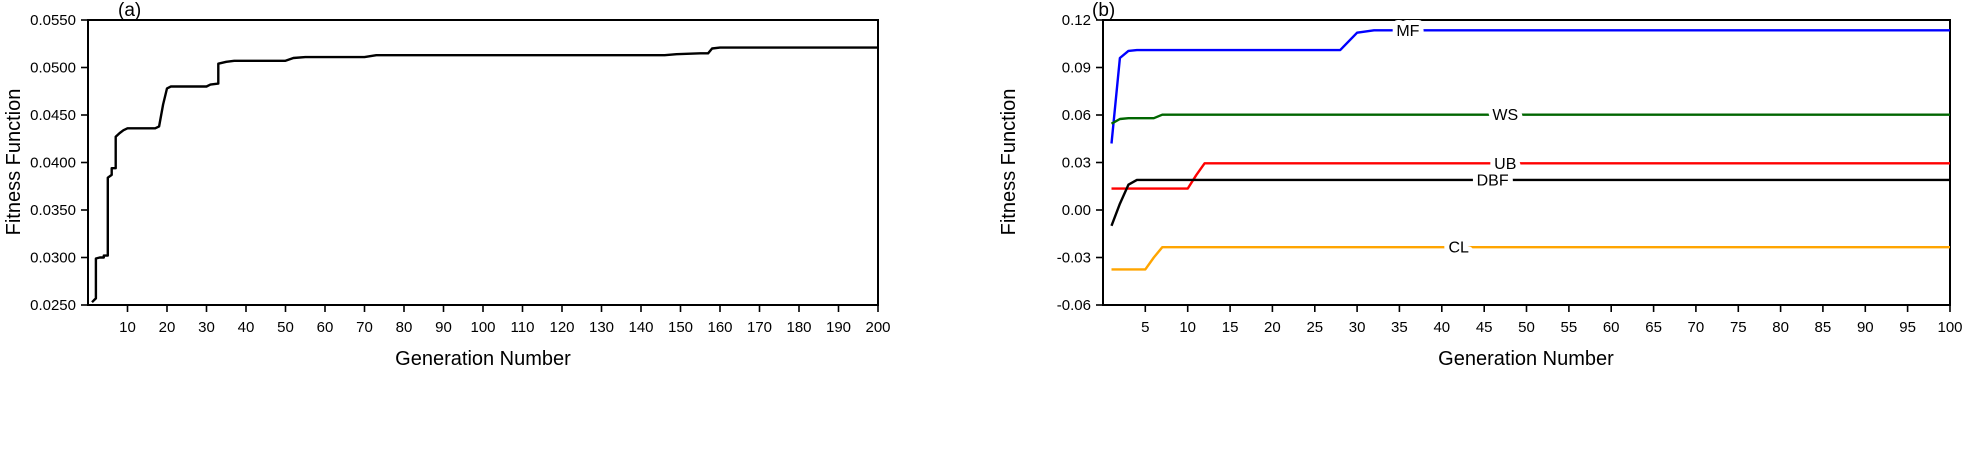 Image resolution: width=1968 pixels, height=458 pixels. I want to click on series-label-UB: UB, so click(1505, 164).